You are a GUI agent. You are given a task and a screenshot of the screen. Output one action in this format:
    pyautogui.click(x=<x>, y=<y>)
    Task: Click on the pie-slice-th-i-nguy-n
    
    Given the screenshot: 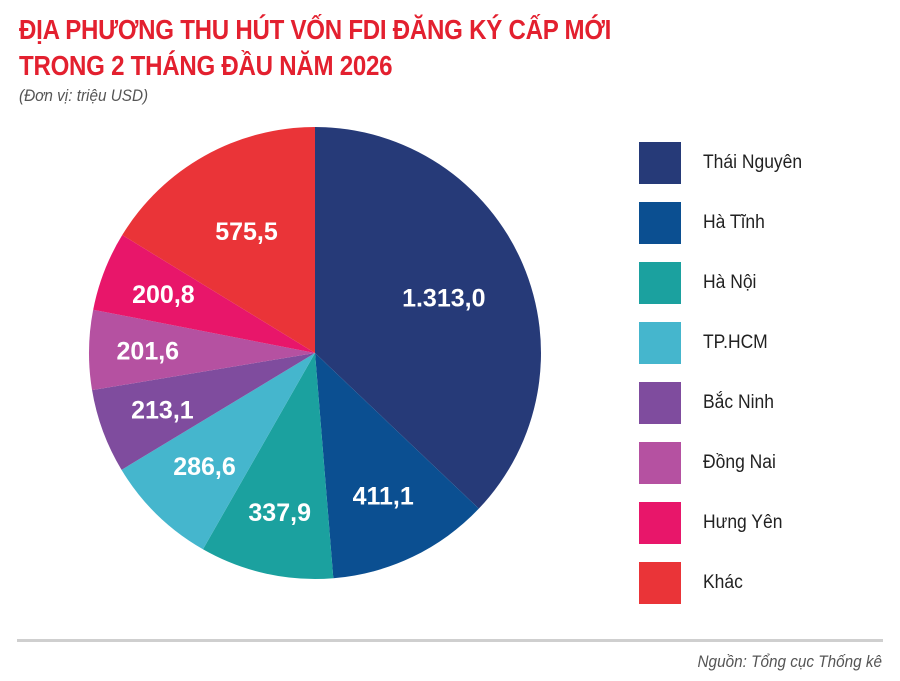 What is the action you would take?
    pyautogui.click(x=428, y=318)
    